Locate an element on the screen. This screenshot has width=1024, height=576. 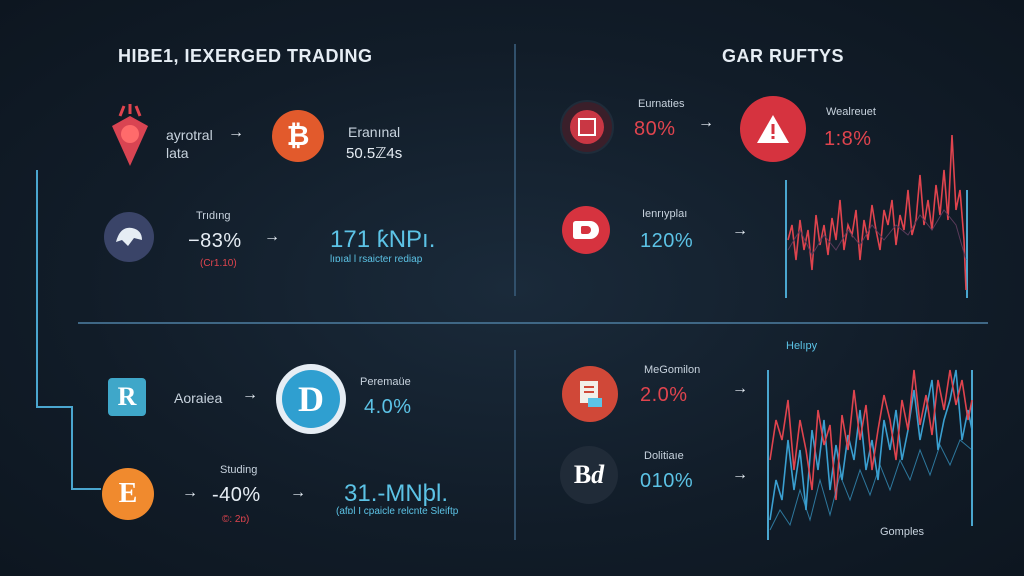
row1-label: ayrotral lata is located at coordinates (189, 144).